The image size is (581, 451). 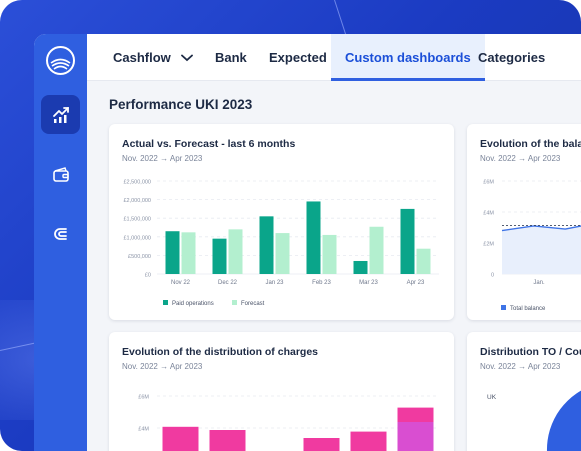 What do you see at coordinates (530, 144) in the screenshot?
I see `card-title: Evolution of the balan` at bounding box center [530, 144].